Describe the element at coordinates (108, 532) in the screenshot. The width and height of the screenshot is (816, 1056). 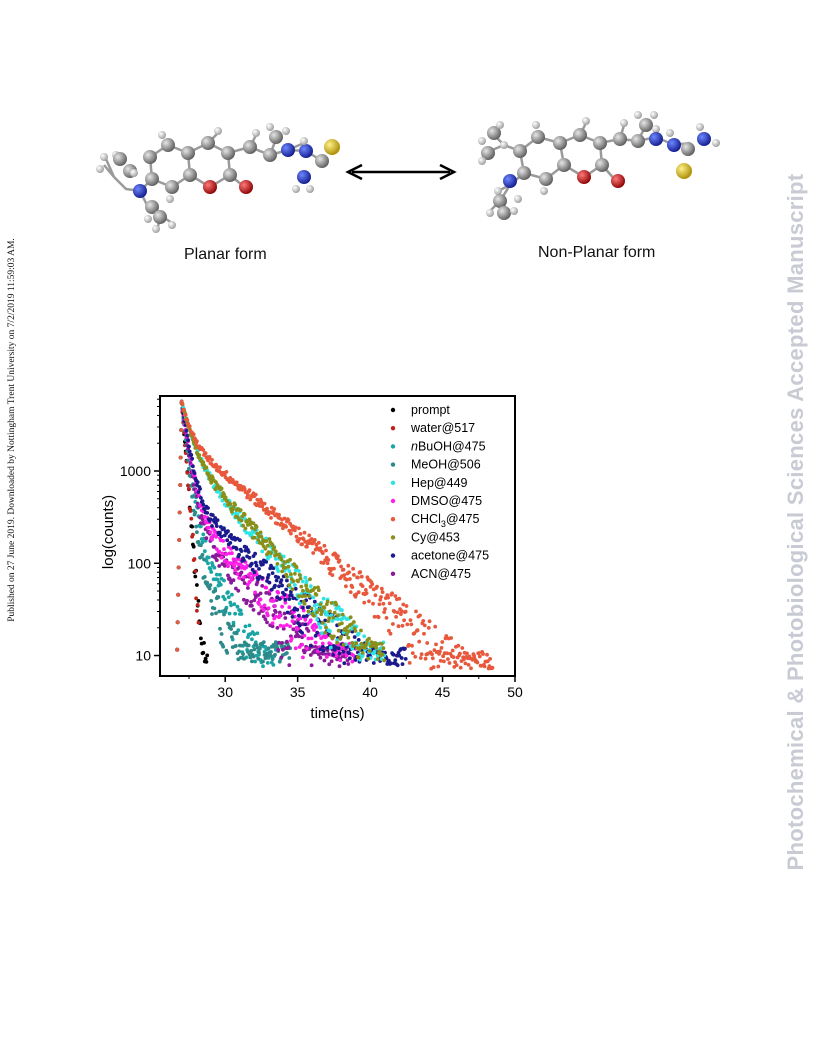
I see `y-axis-label: log(counts)` at that location.